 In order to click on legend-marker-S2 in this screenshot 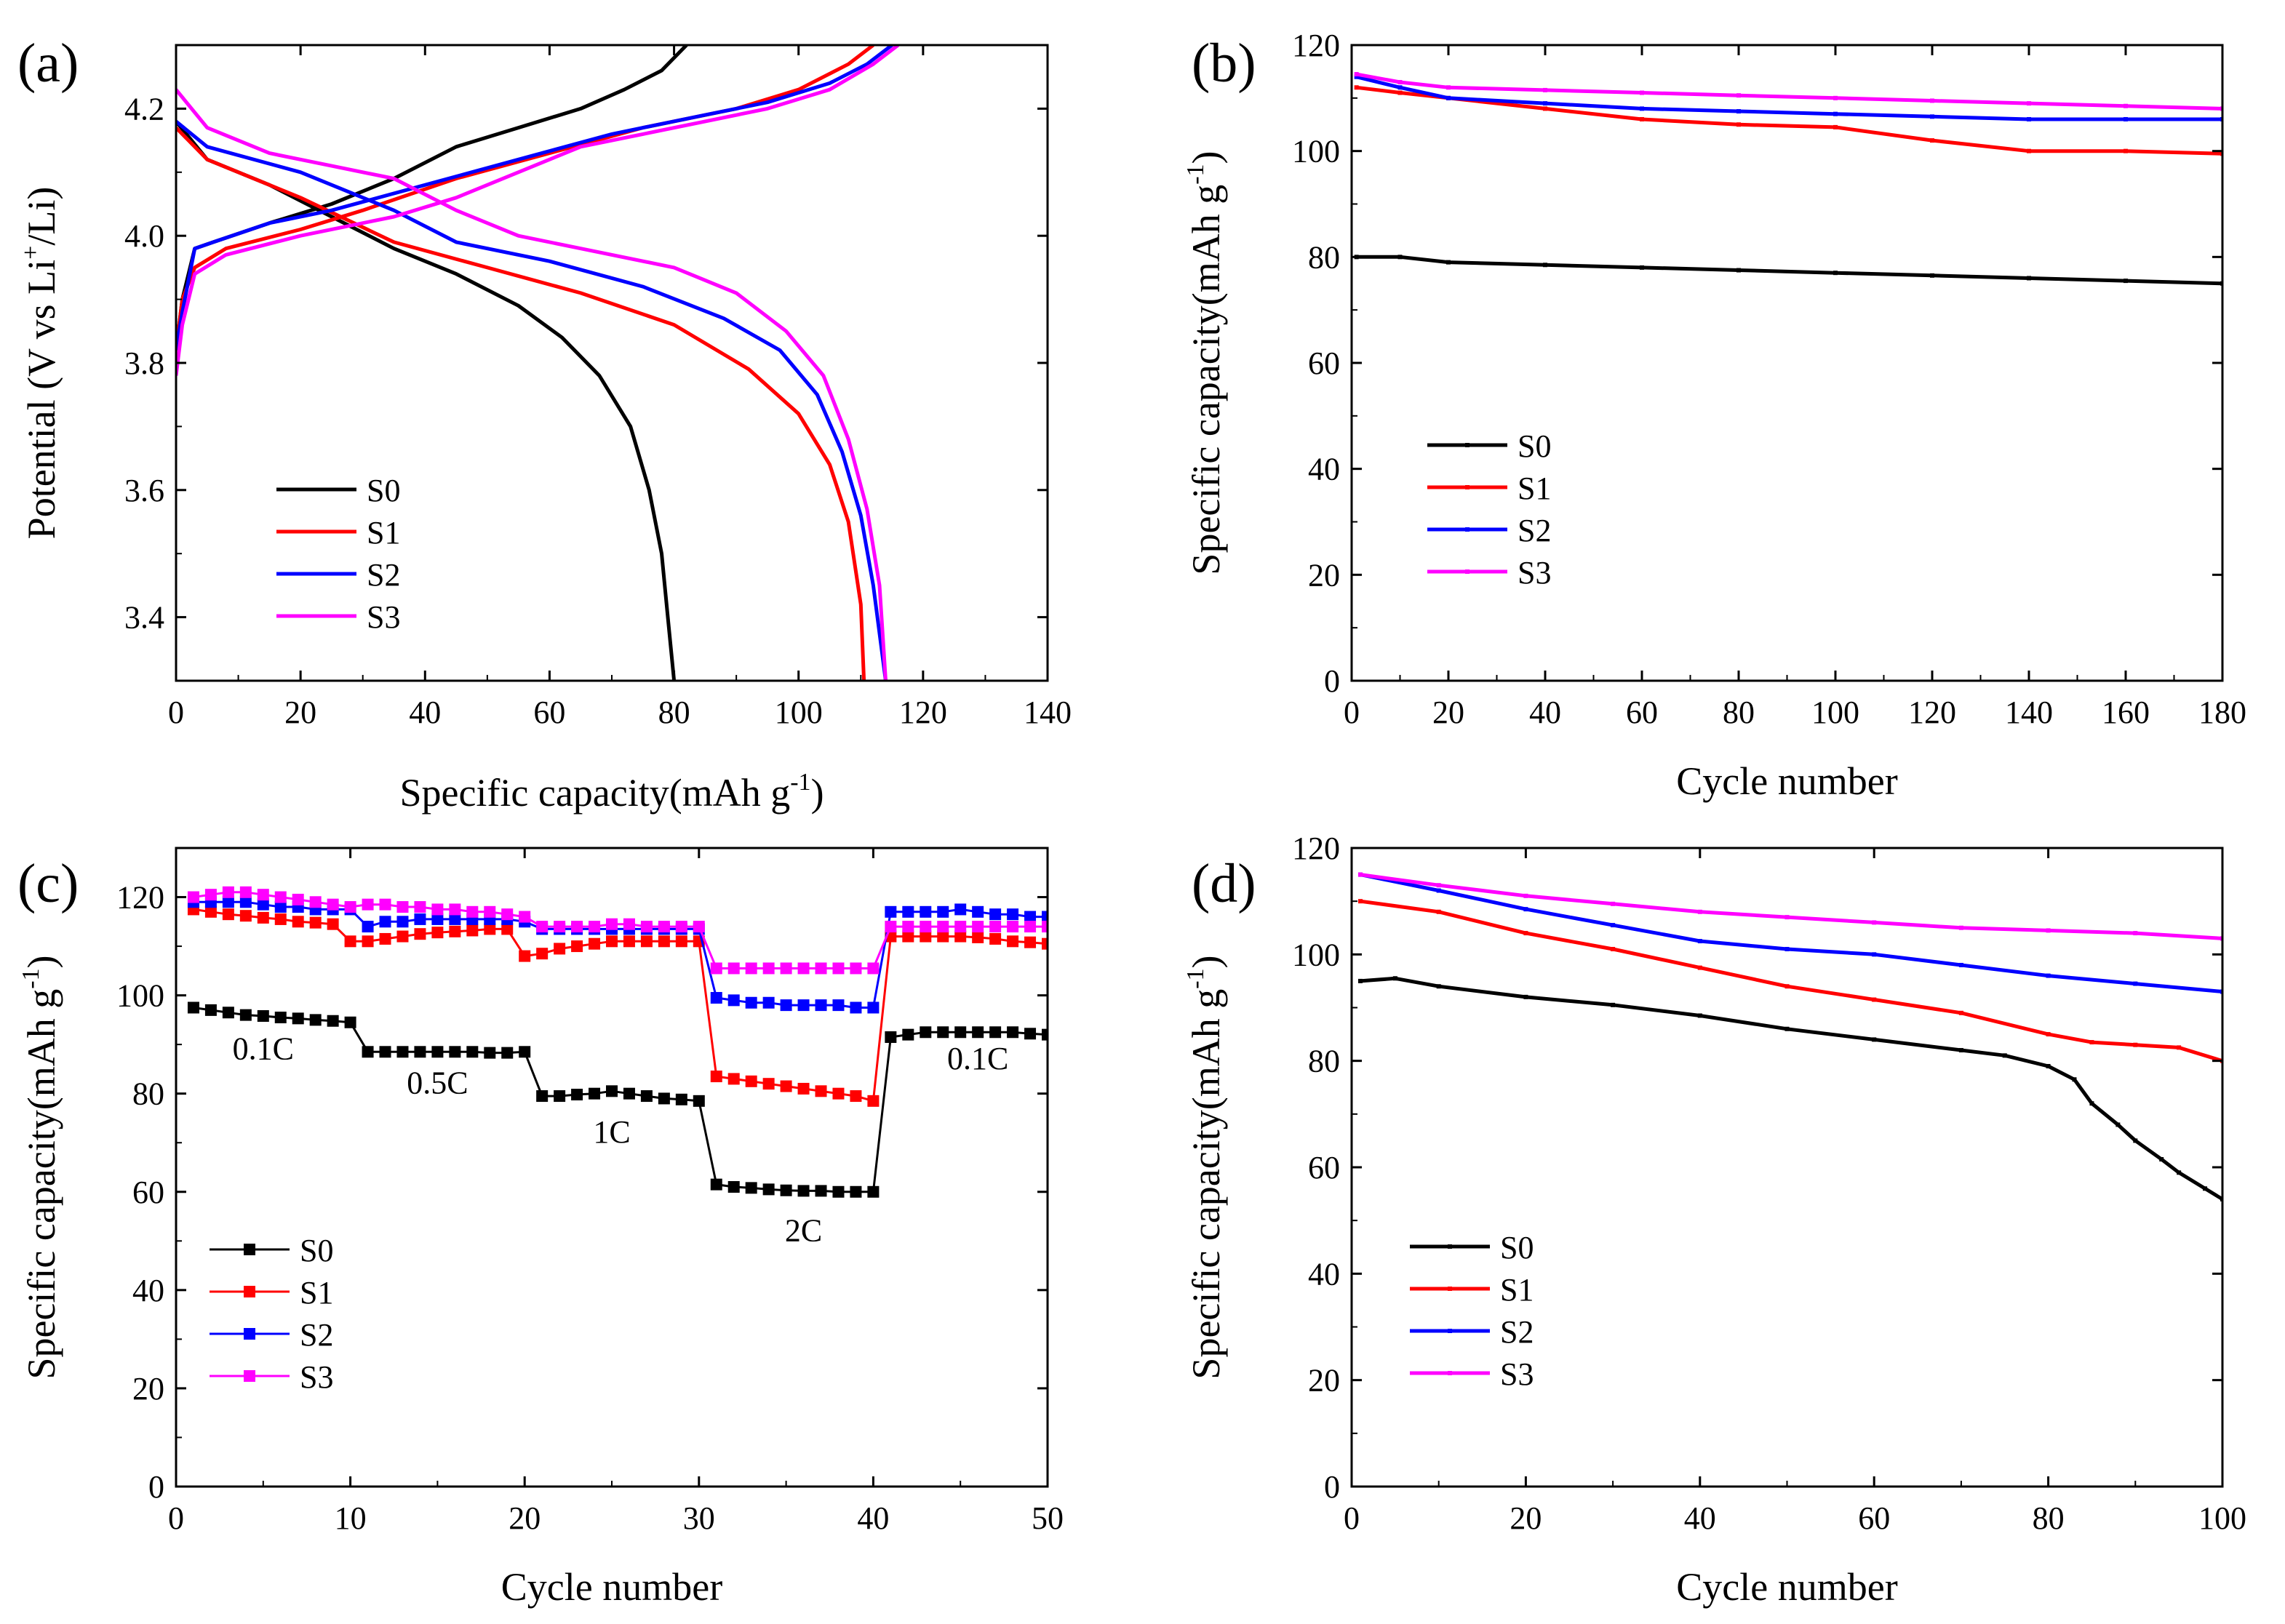, I will do `click(1450, 1331)`.